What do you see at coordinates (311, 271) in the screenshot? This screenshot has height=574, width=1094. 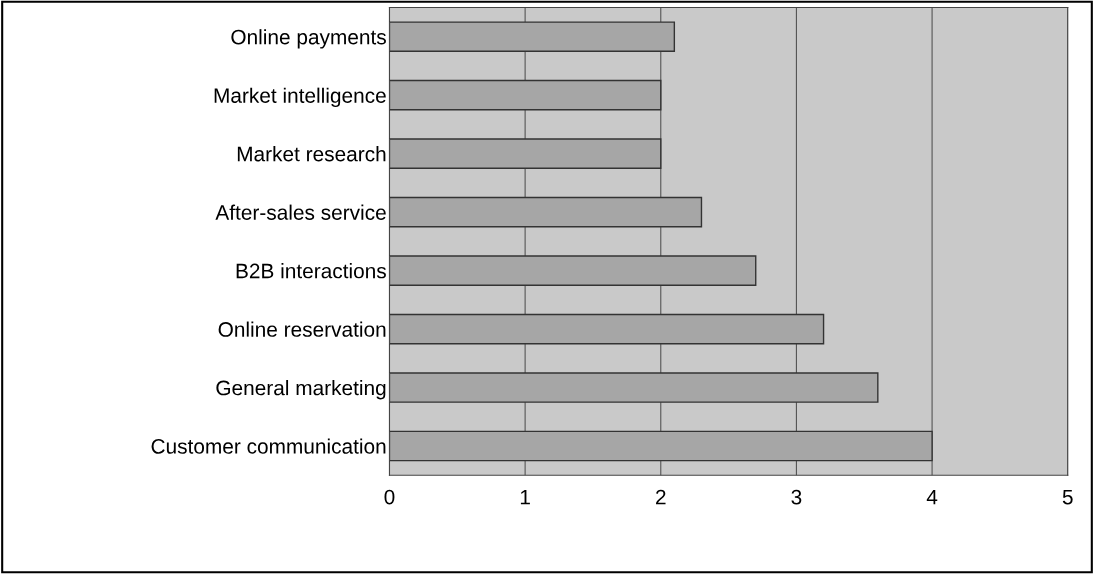 I see `y-tick-label: B2B interactions` at bounding box center [311, 271].